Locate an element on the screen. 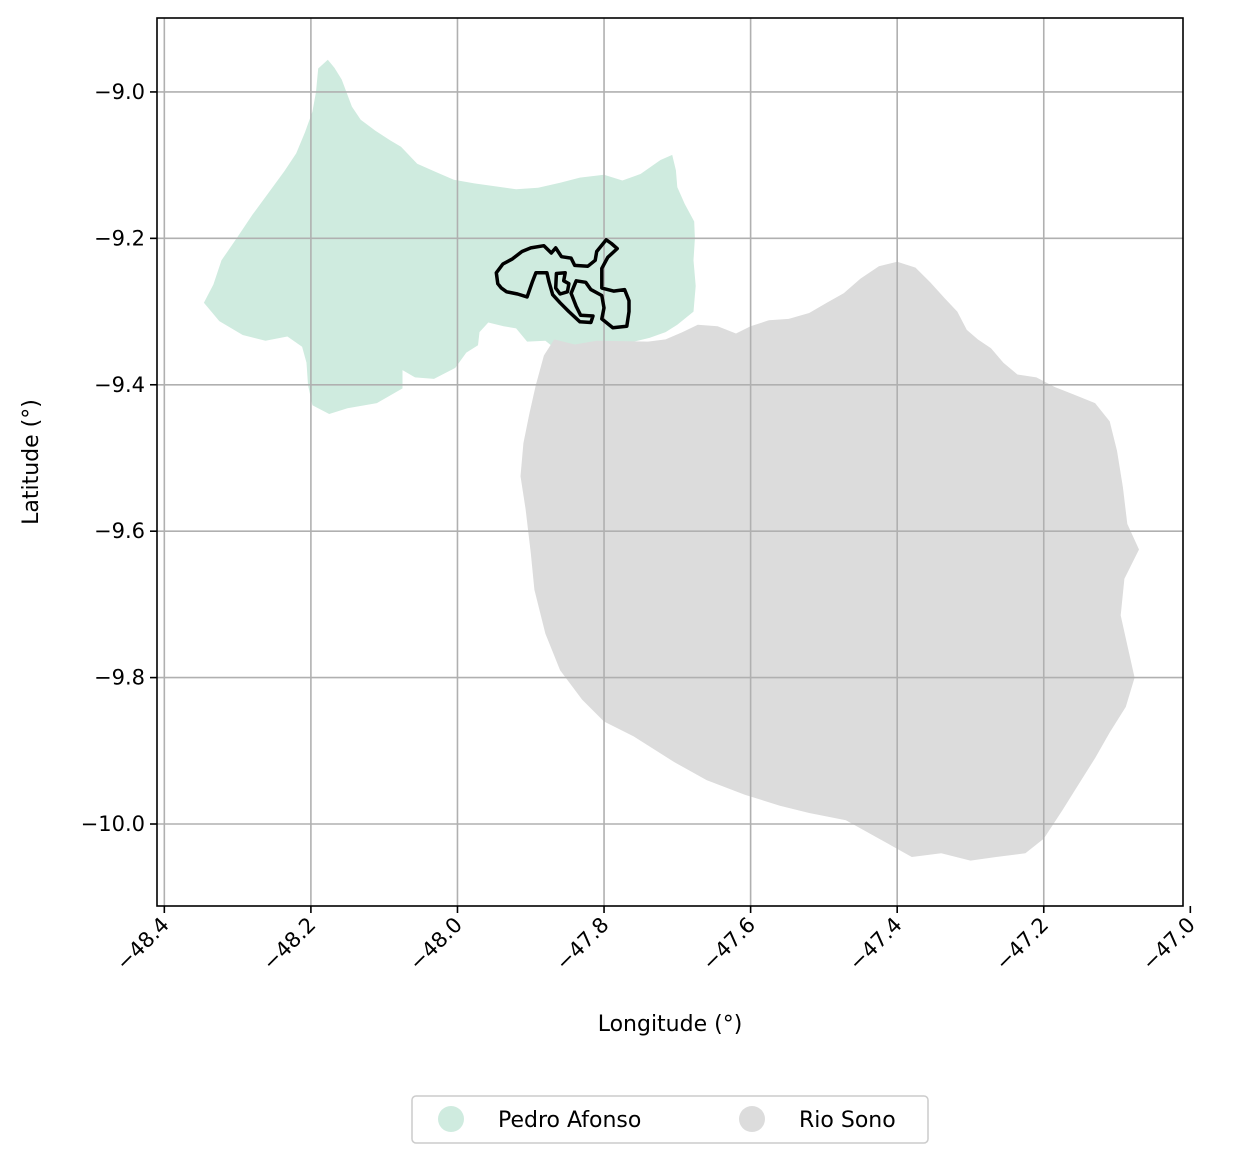 The height and width of the screenshot is (1163, 1234). x-axis-label: Longitude (°) is located at coordinates (670, 1024).